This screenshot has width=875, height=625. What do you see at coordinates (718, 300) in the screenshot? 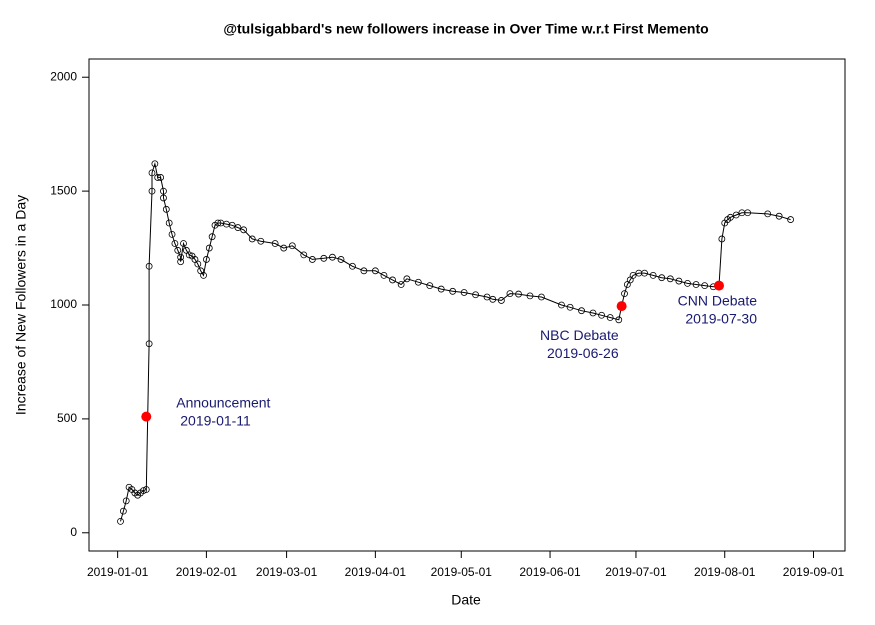
I see `event-label: CNN Debate` at bounding box center [718, 300].